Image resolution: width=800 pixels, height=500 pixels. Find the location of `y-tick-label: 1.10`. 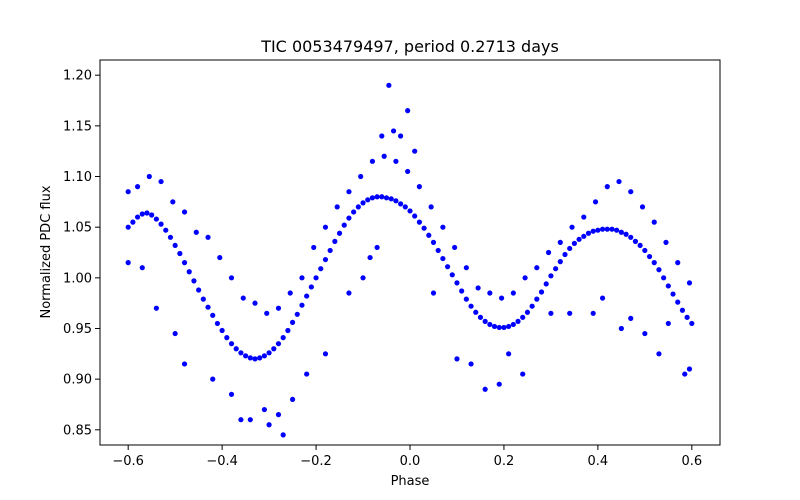

y-tick-label: 1.10 is located at coordinates (77, 177).